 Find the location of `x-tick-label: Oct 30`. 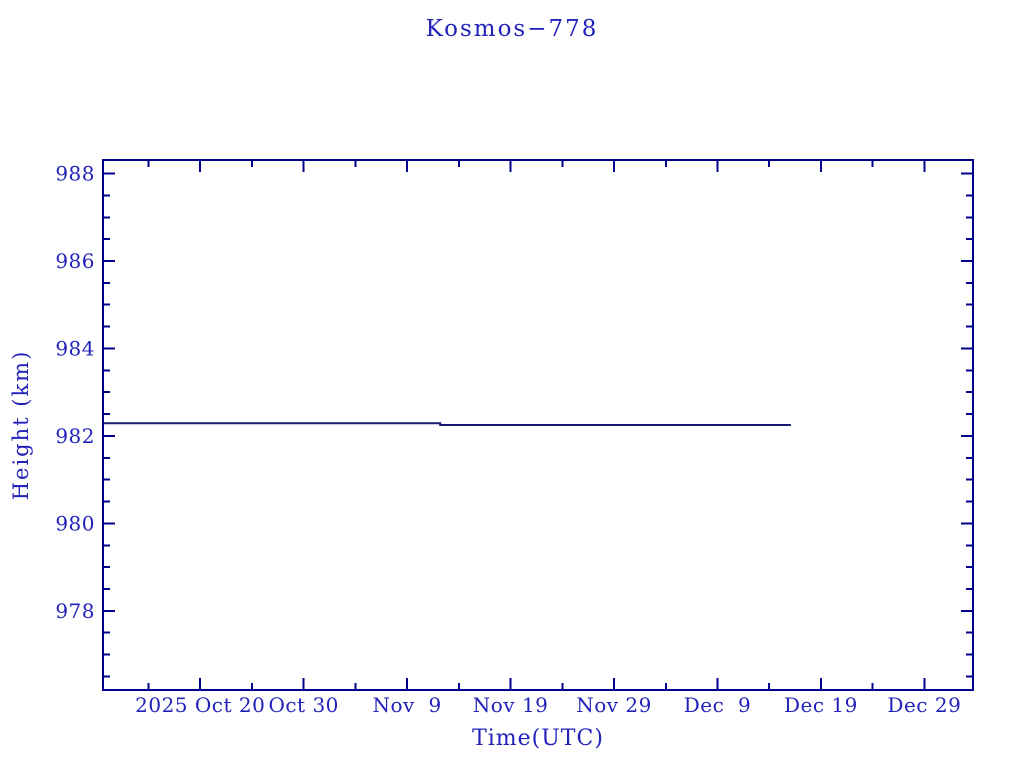

x-tick-label: Oct 30 is located at coordinates (303, 705).